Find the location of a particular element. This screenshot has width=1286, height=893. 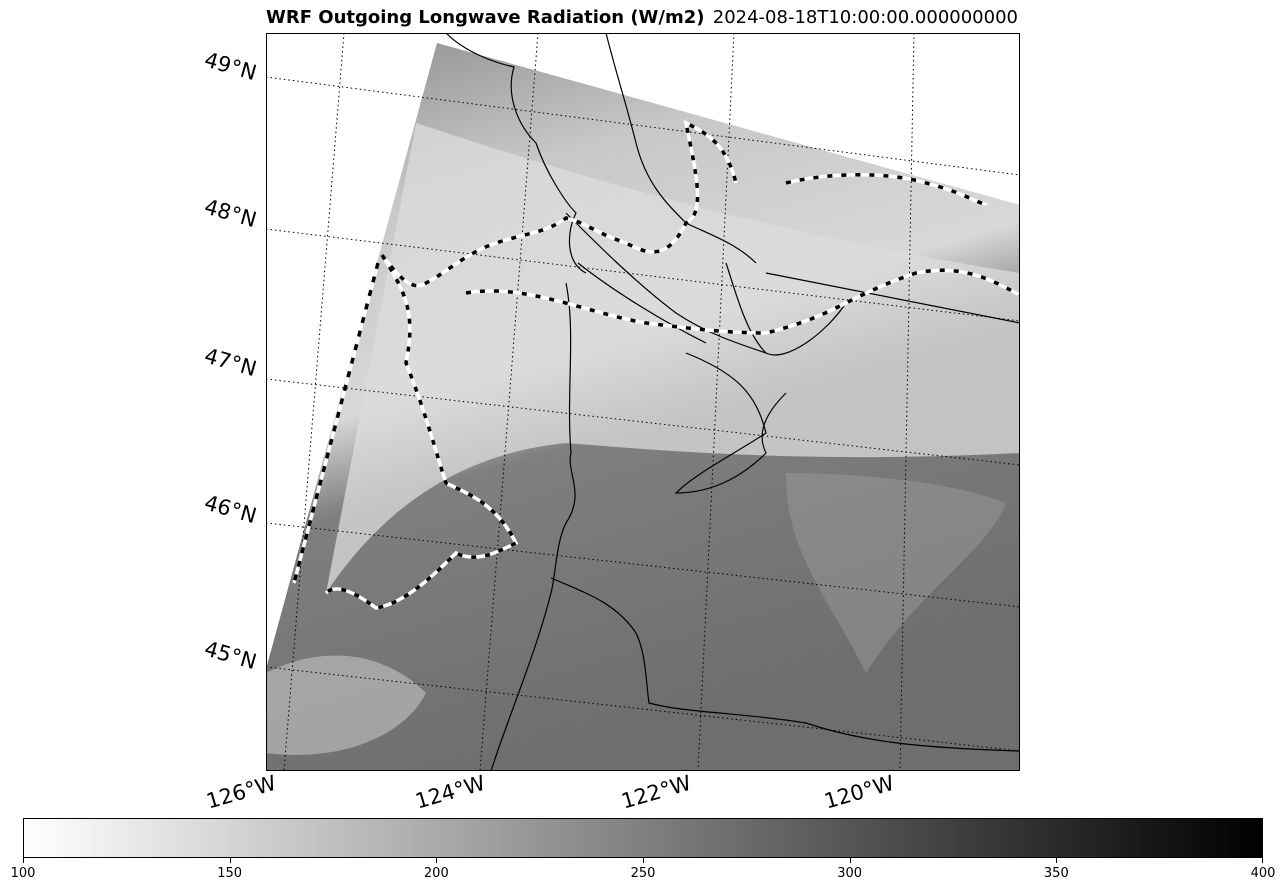

colorbar-tick-label: 150 is located at coordinates (230, 873).